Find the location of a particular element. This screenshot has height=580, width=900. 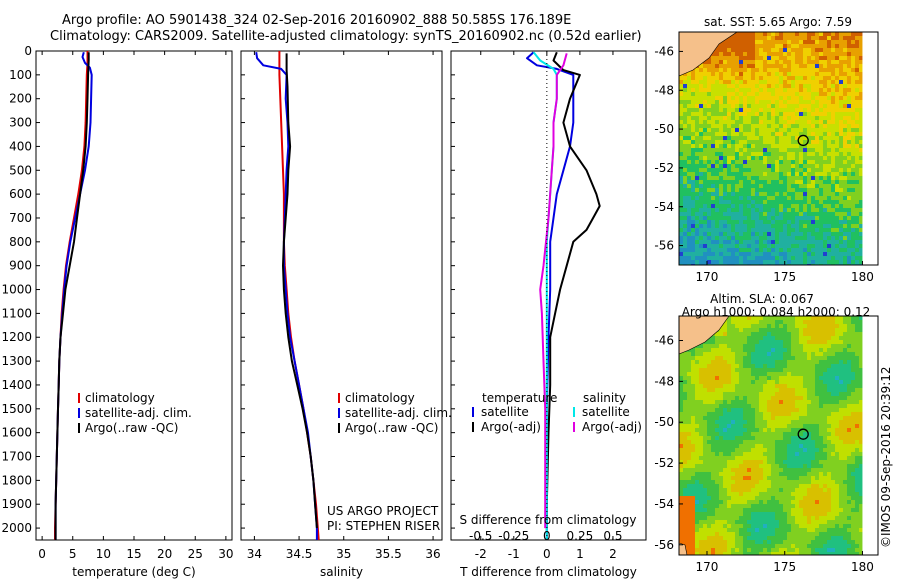

y-tick-label: 1500 is located at coordinates (16, 409).